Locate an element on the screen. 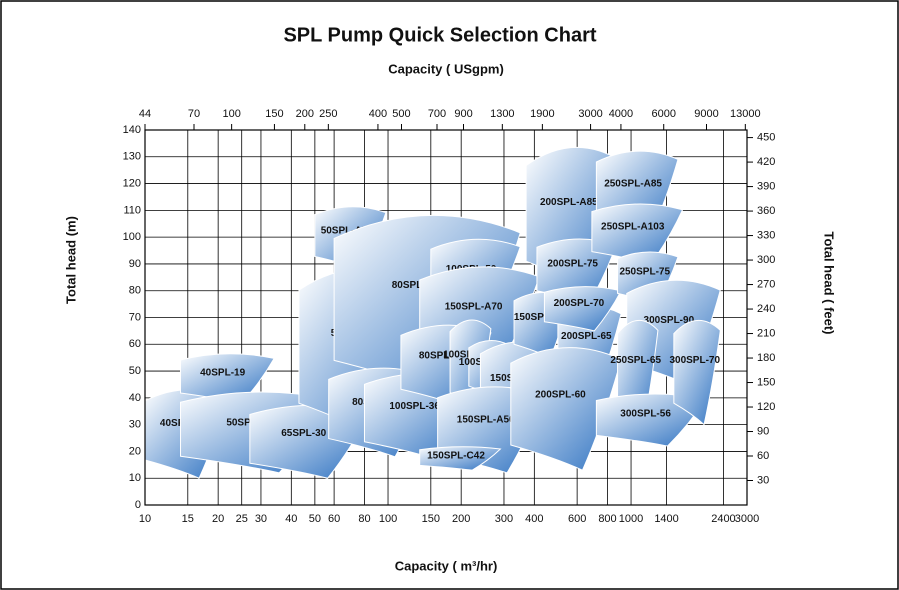 The height and width of the screenshot is (590, 899). y-tick-label: 10 is located at coordinates (135, 478).